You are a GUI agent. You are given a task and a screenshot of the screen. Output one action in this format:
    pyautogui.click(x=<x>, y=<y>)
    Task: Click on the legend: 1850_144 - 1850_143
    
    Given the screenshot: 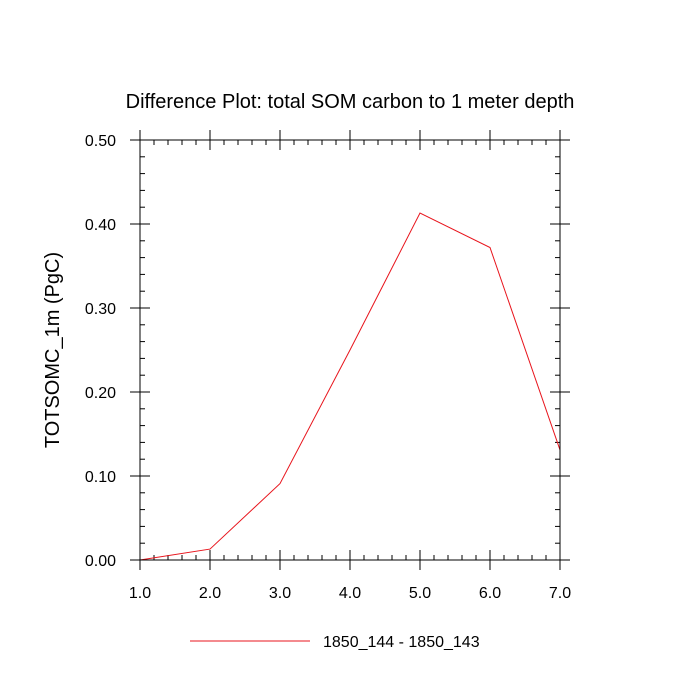 What is the action you would take?
    pyautogui.click(x=335, y=642)
    